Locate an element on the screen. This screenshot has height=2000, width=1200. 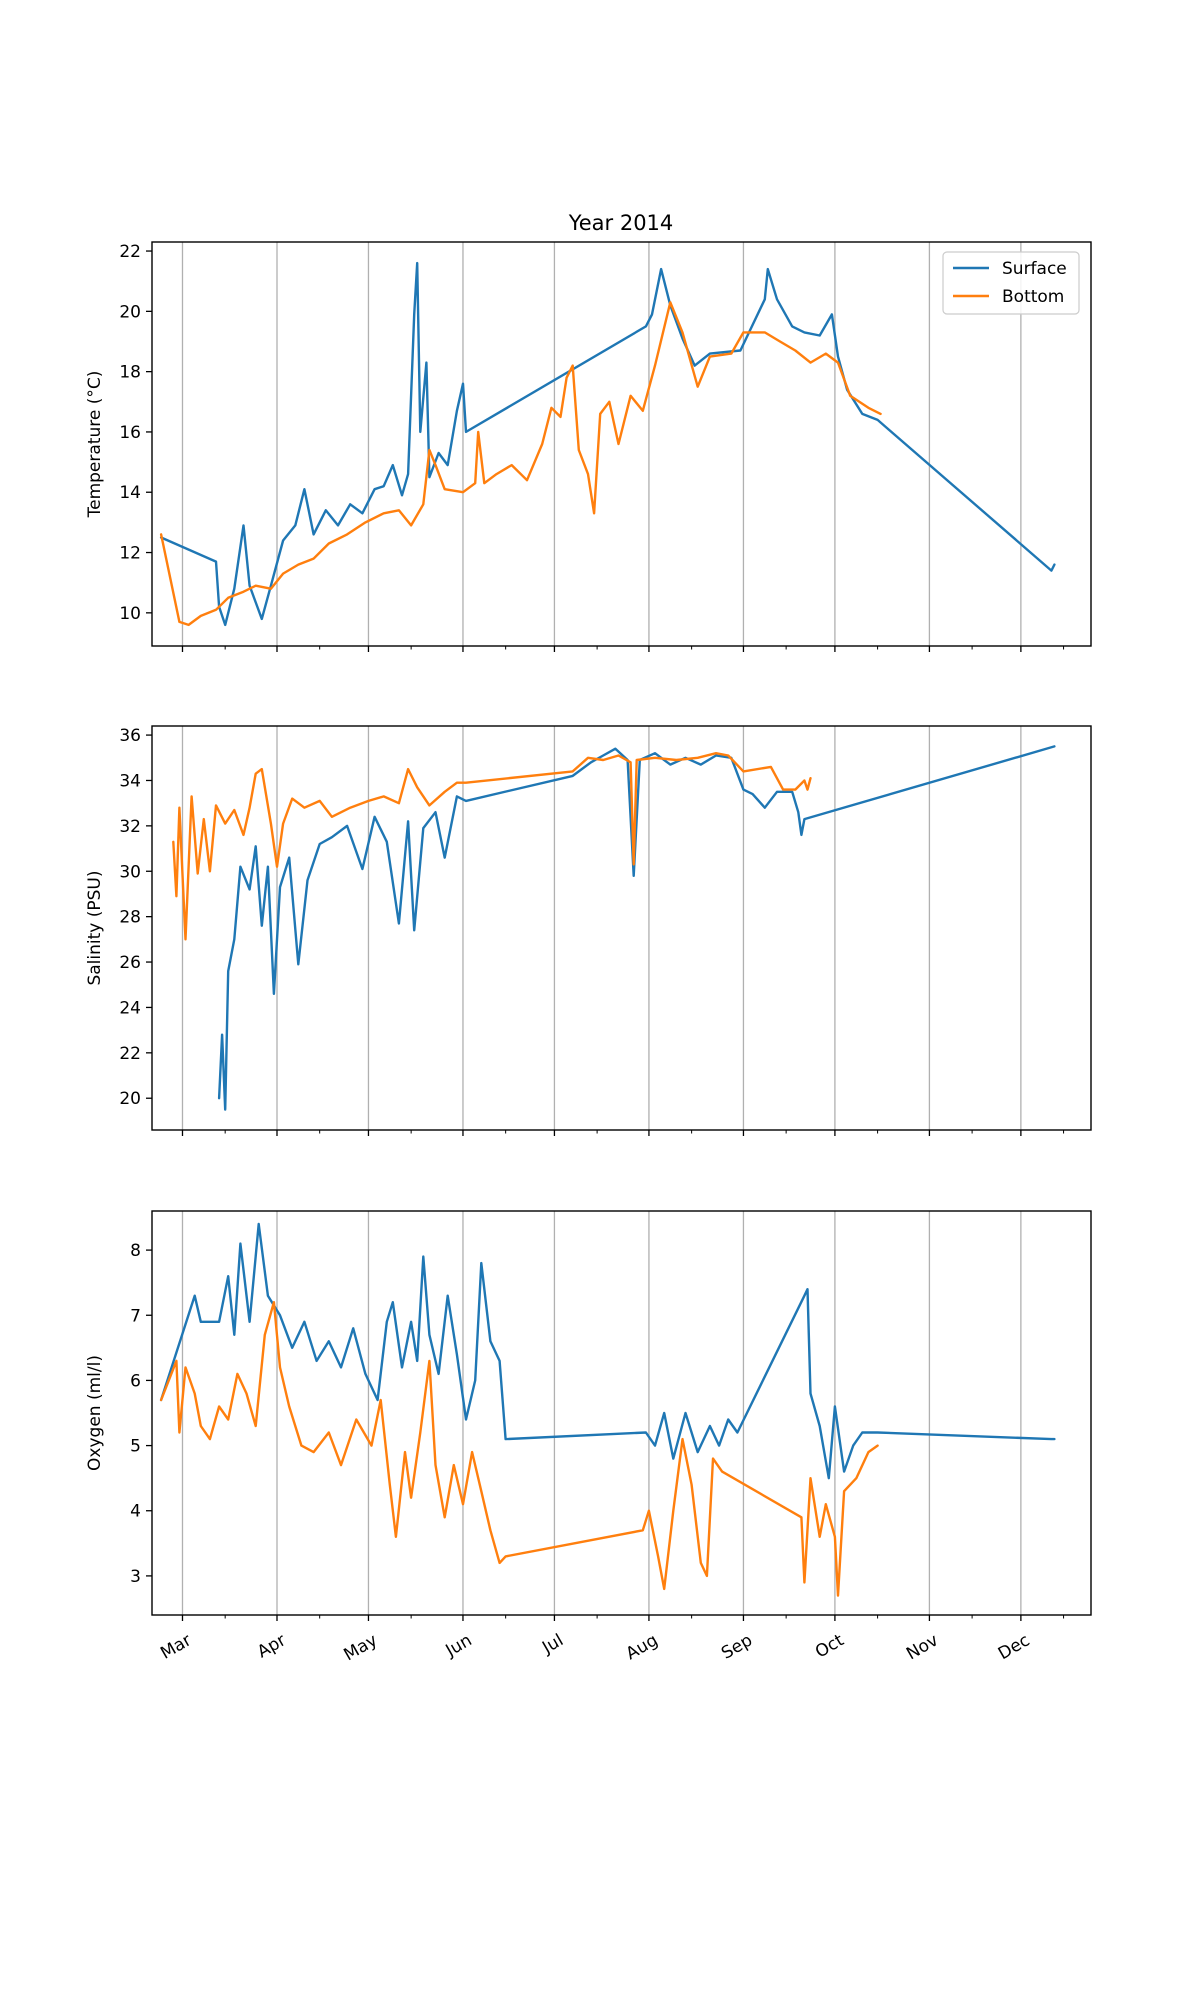
legend-label-surface: Surface is located at coordinates (1034, 269).